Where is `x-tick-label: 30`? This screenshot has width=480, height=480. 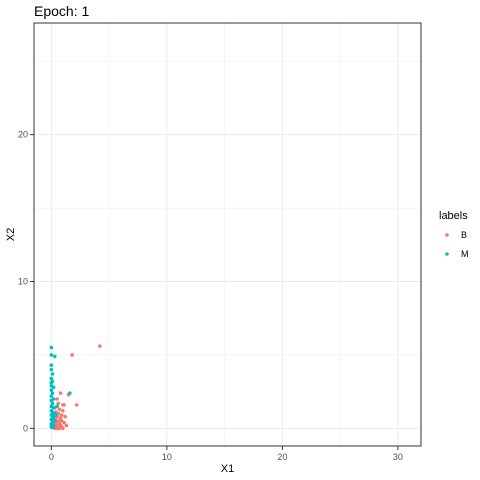 x-tick-label: 30 is located at coordinates (398, 457).